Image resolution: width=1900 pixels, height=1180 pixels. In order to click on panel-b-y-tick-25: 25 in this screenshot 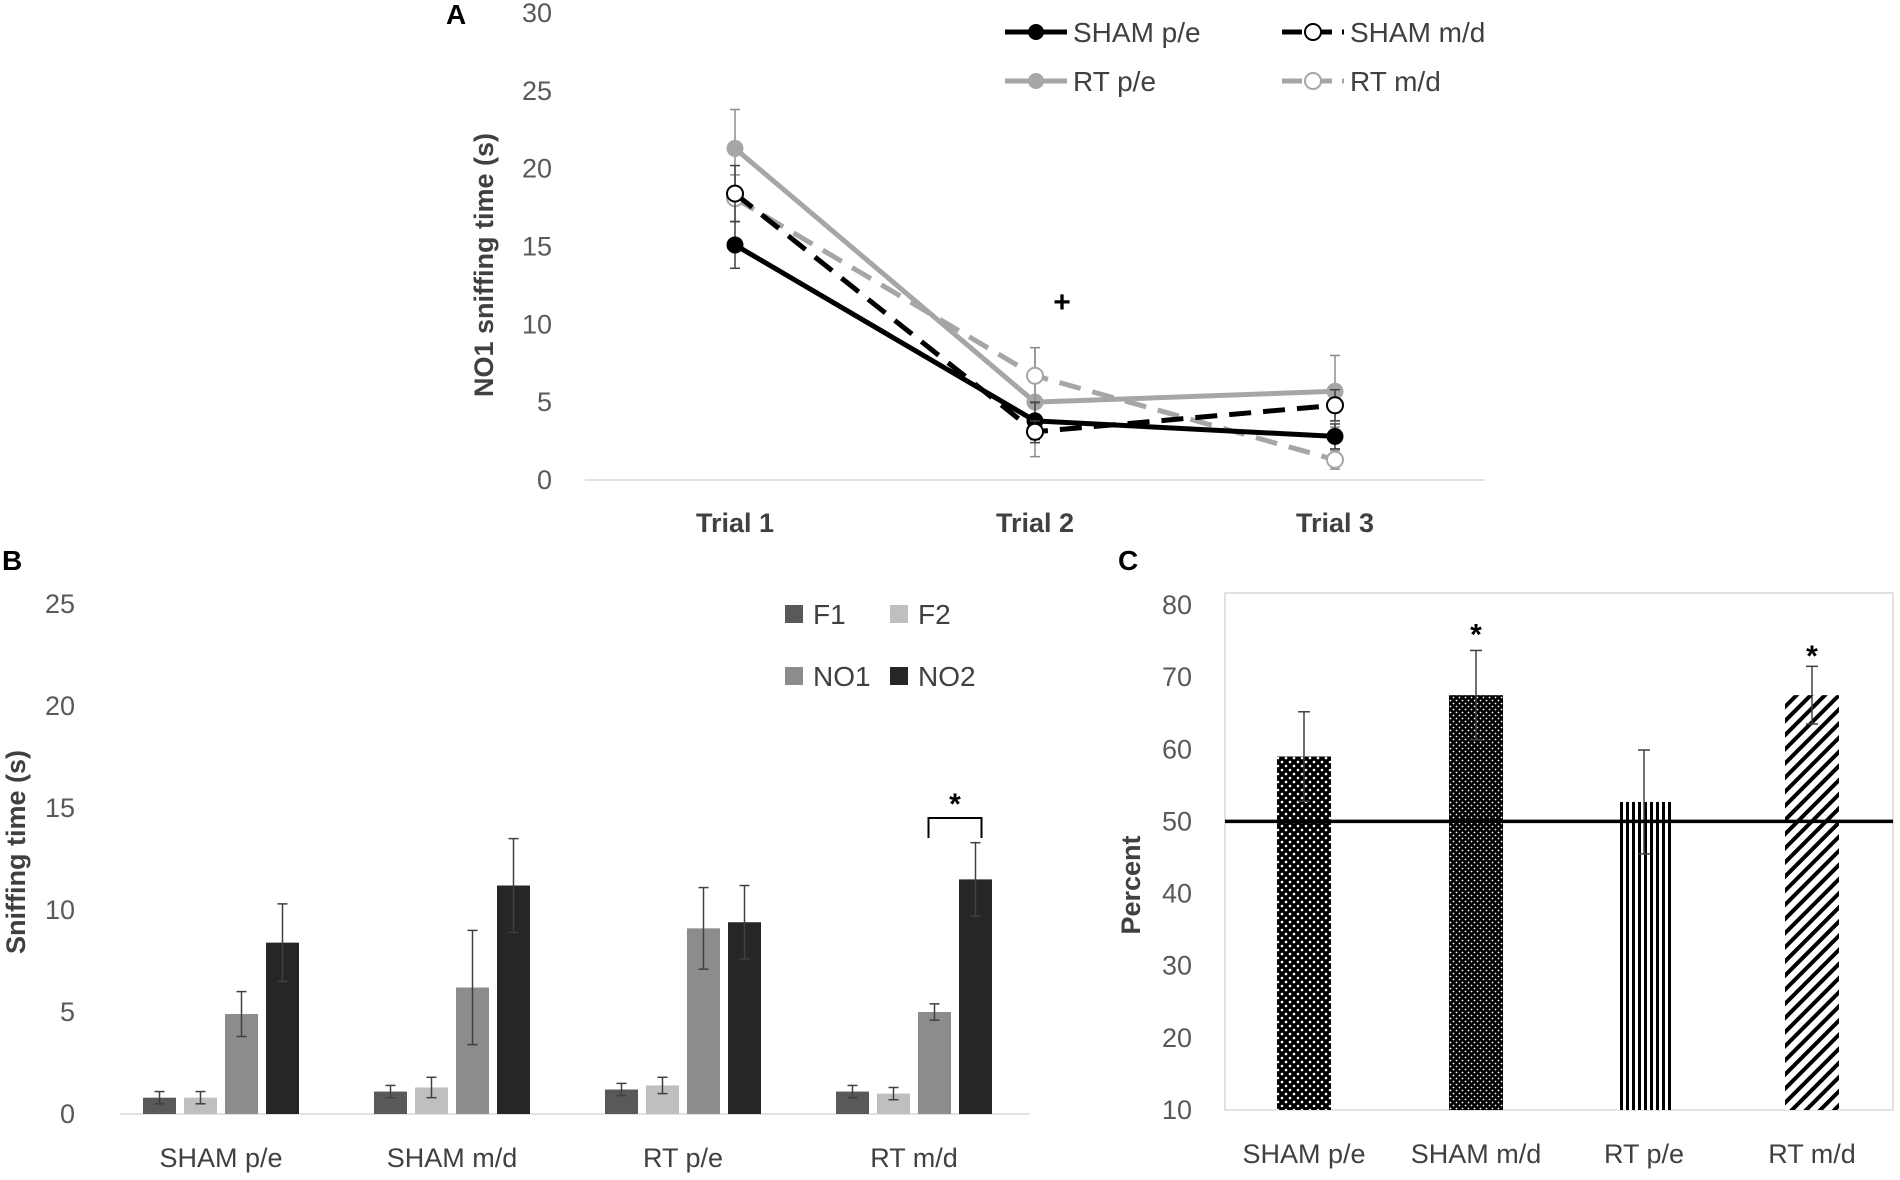, I will do `click(60, 604)`.